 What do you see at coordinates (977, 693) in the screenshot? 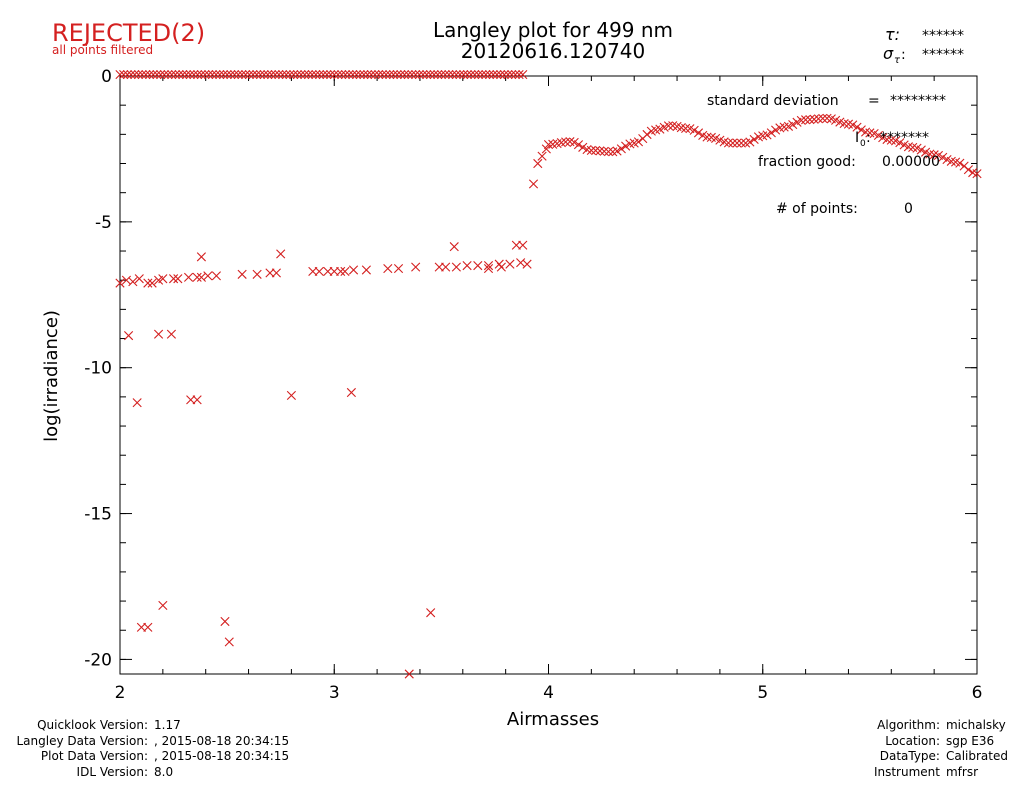
I see `x-tick-label: 6` at bounding box center [977, 693].